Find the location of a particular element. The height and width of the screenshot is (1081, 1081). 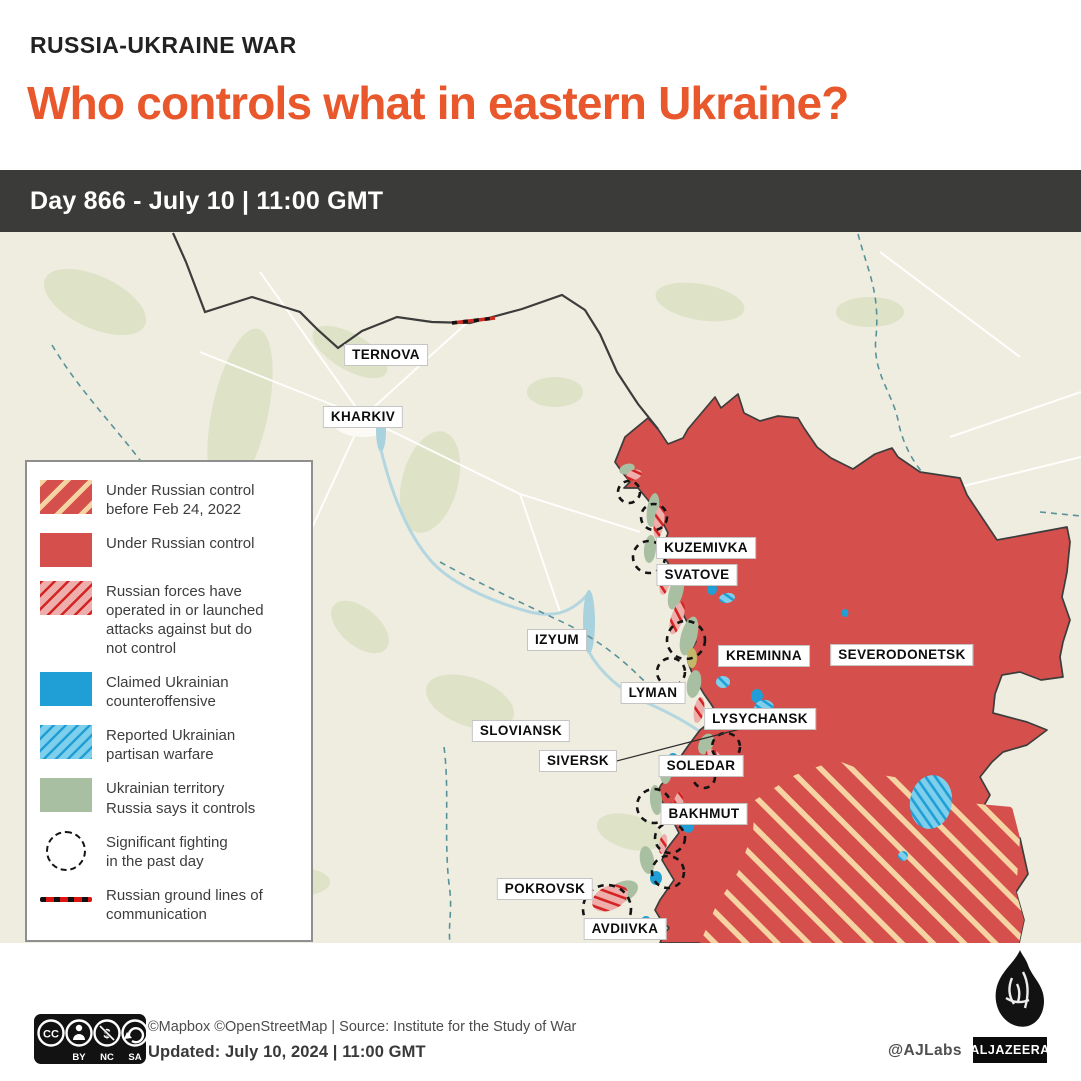

cc-license-badge: CC $ BY NC SA is located at coordinates (90, 1039).